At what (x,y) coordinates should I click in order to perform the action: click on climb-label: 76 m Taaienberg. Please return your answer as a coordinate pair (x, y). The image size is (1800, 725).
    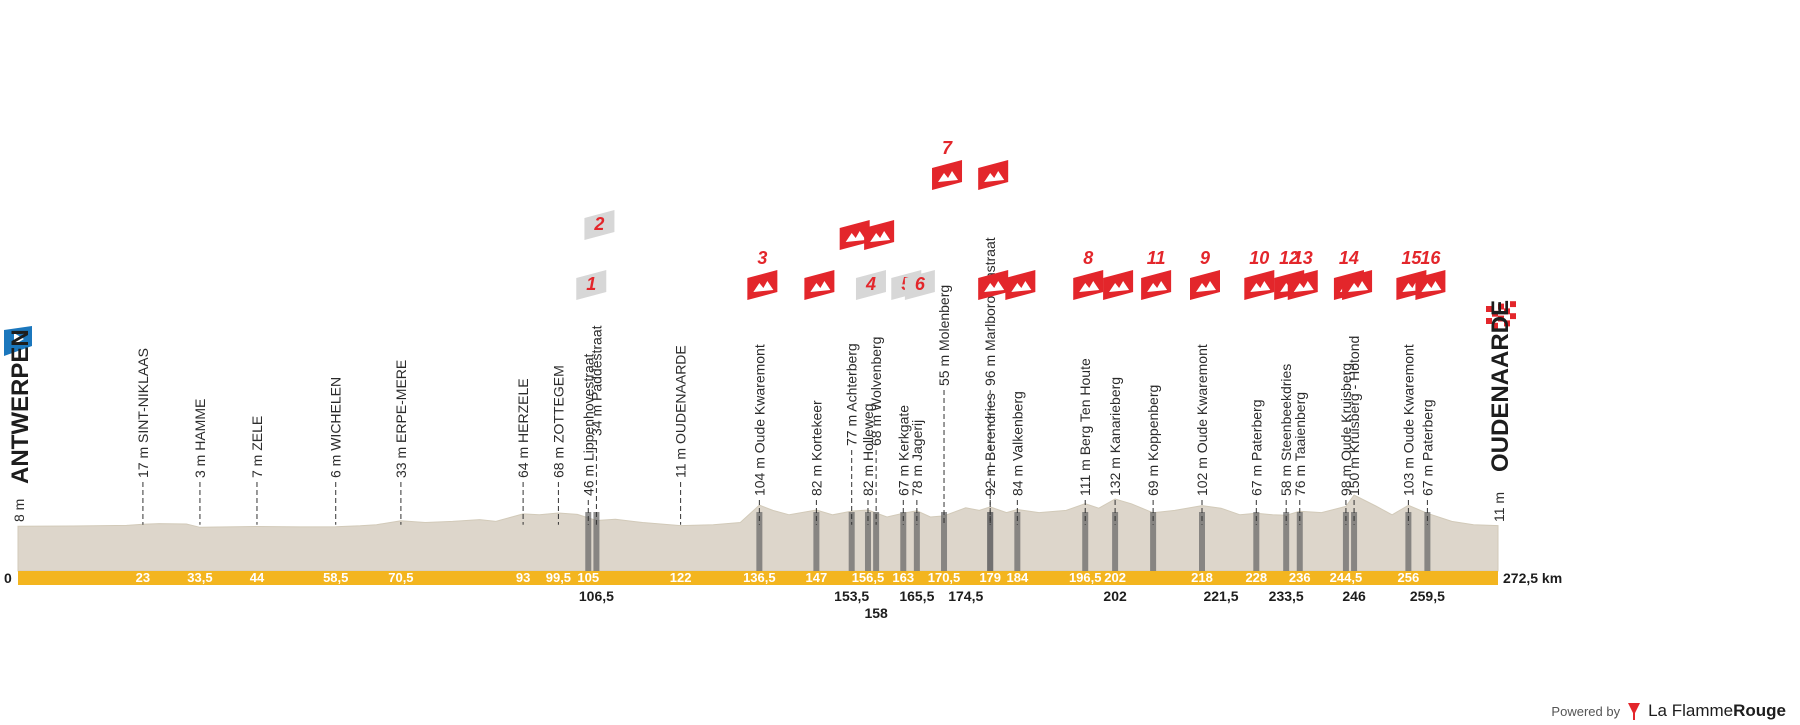
    Looking at the image, I should click on (1300, 444).